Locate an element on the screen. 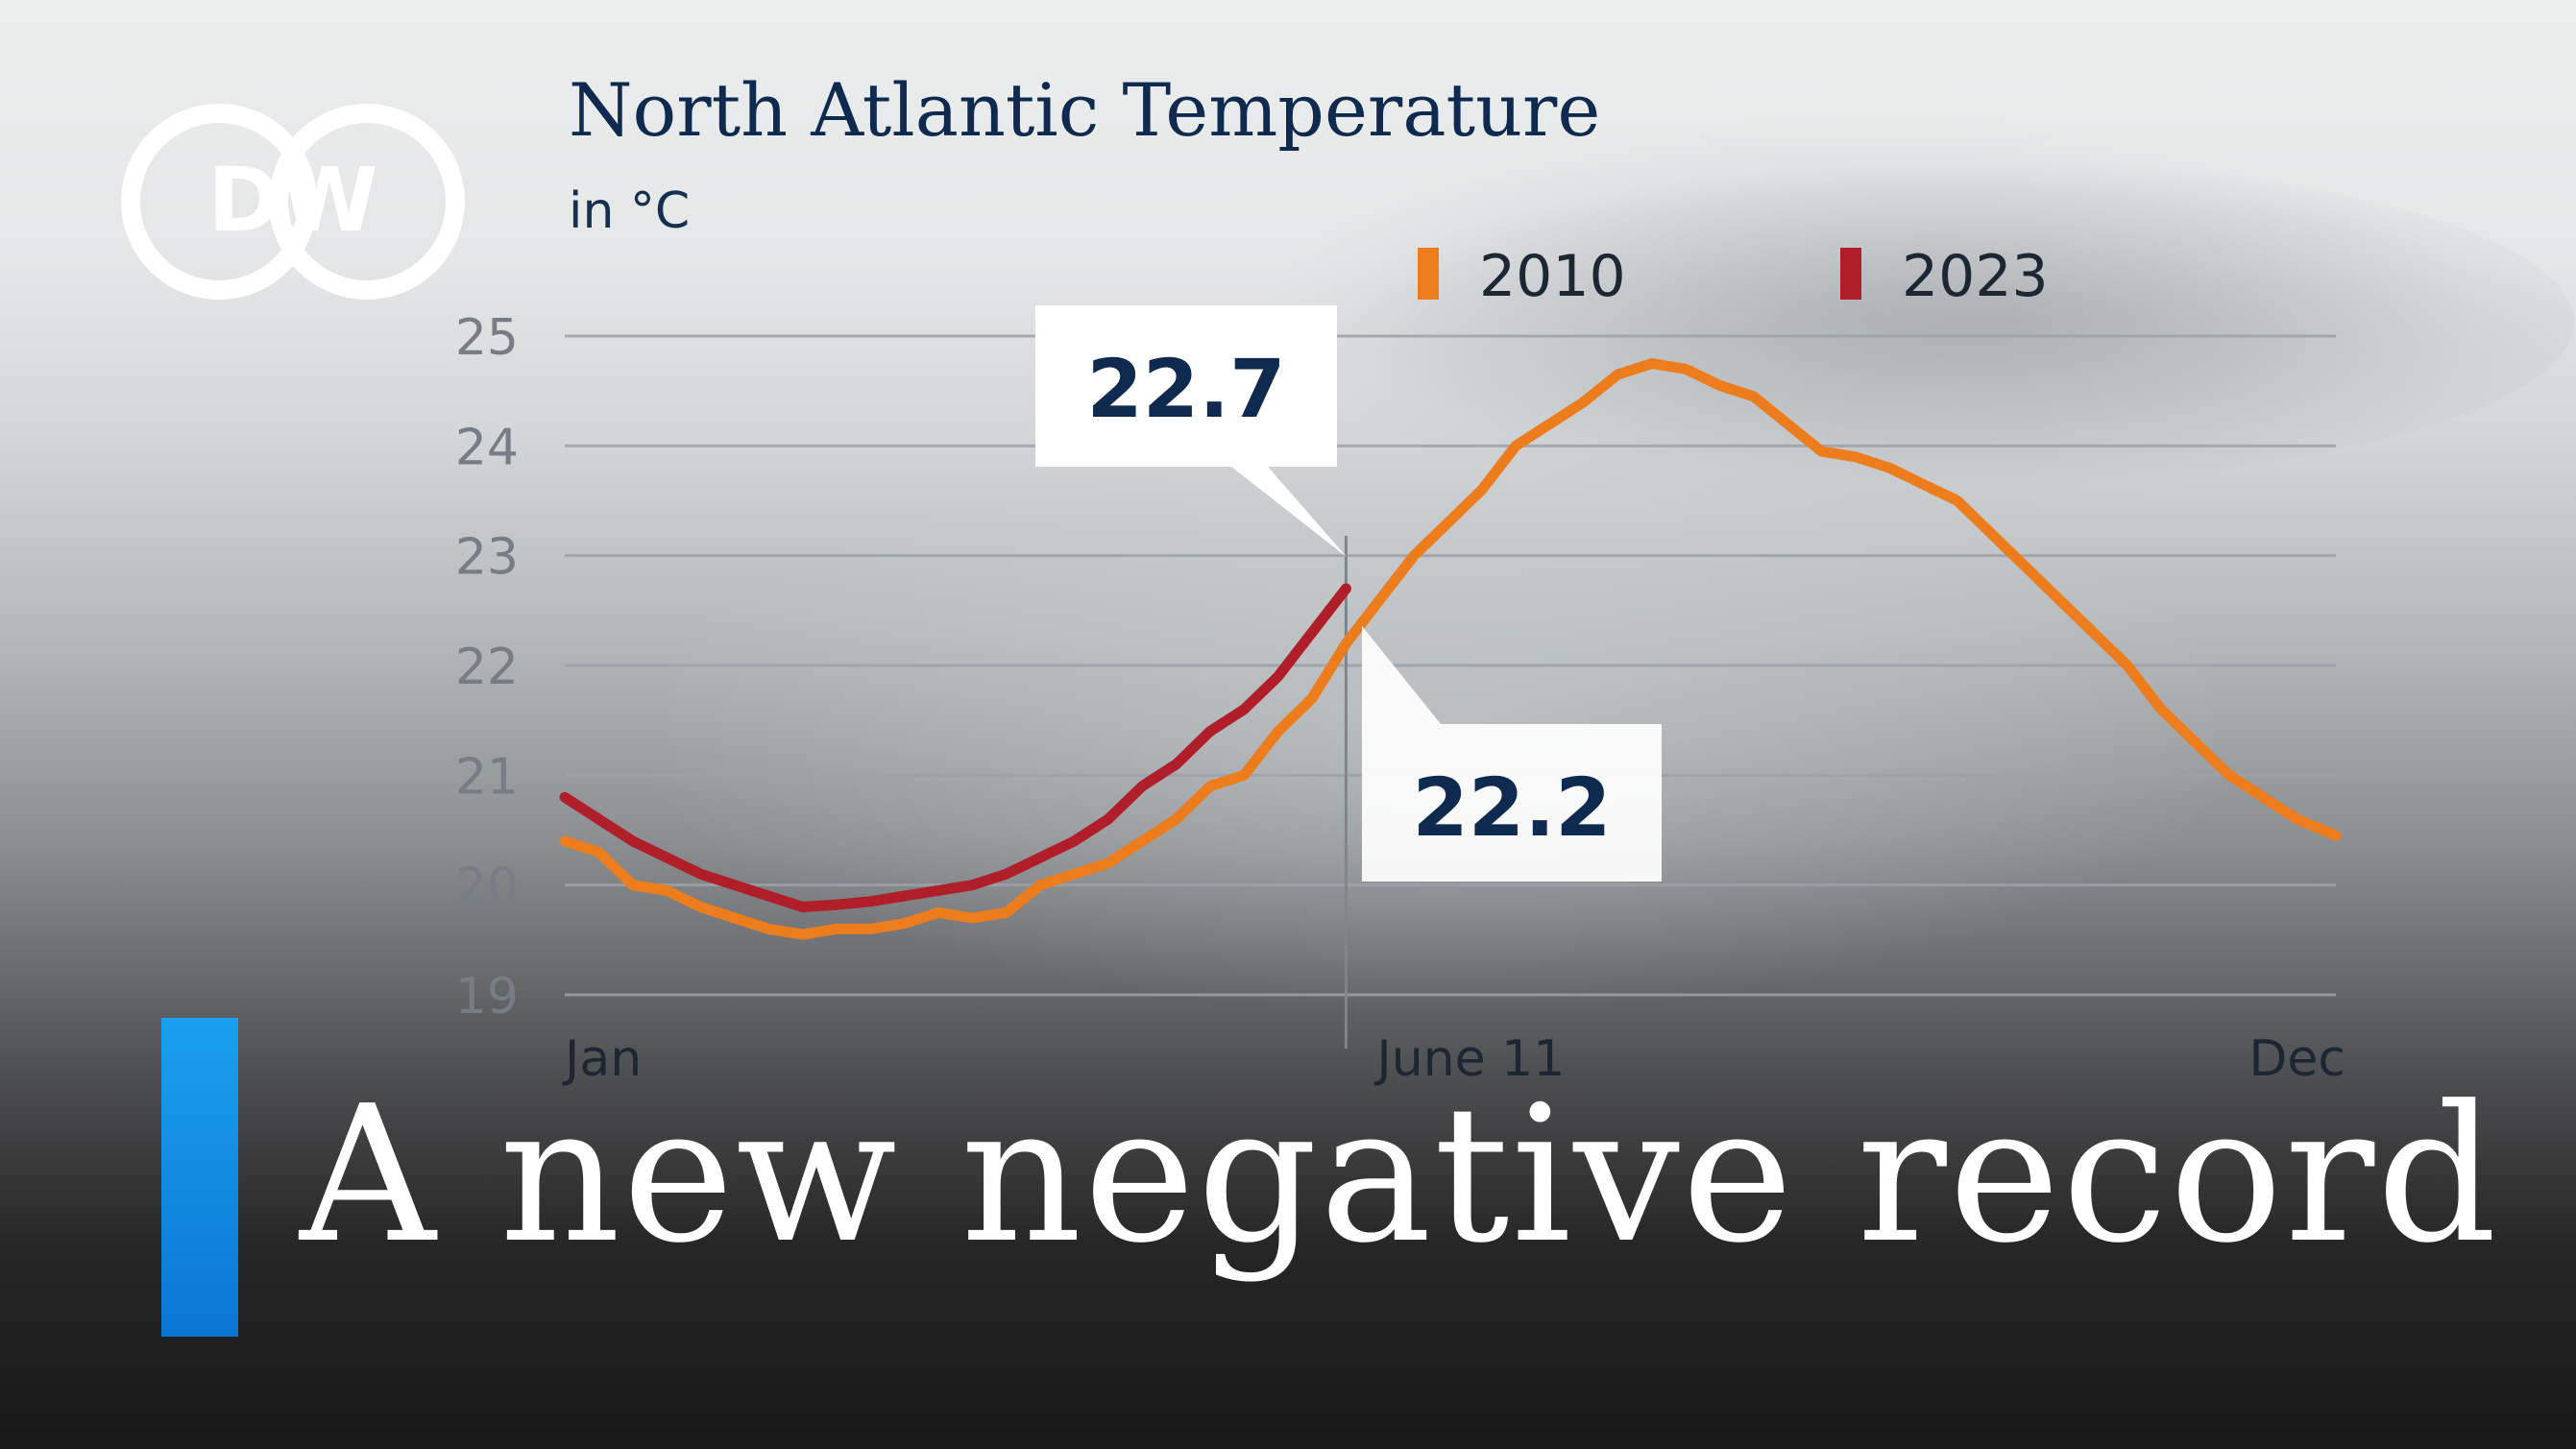  dw-logo-text: DW is located at coordinates (292, 200).